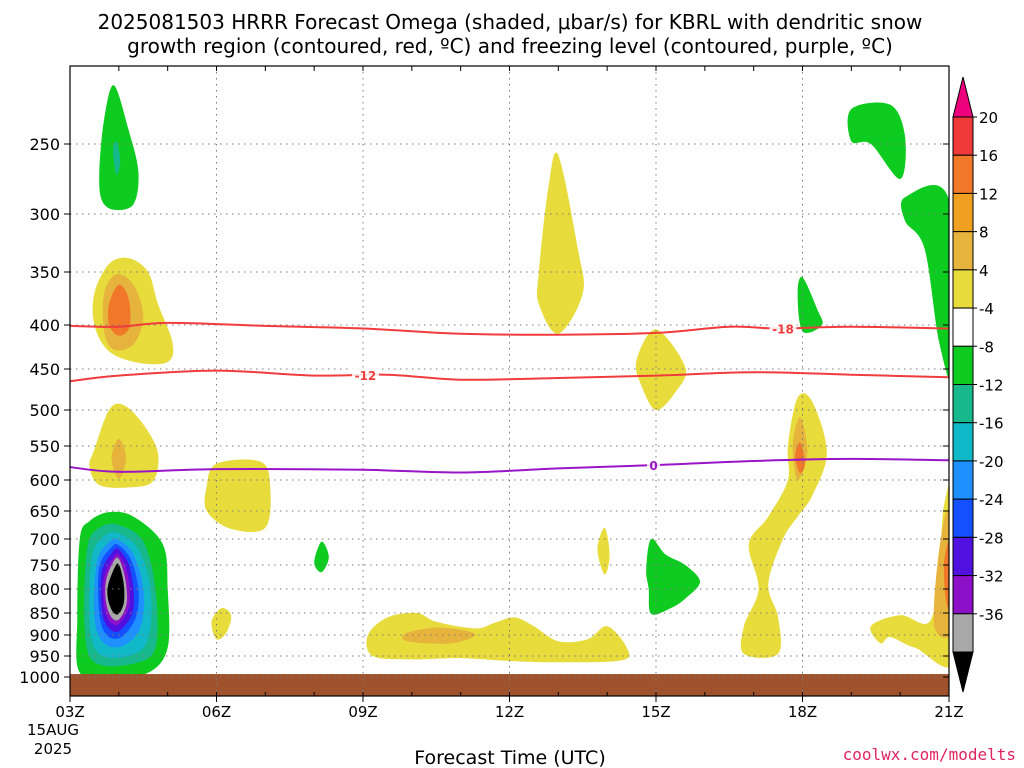  I want to click on x-tick-label: 15Z, so click(655, 712).